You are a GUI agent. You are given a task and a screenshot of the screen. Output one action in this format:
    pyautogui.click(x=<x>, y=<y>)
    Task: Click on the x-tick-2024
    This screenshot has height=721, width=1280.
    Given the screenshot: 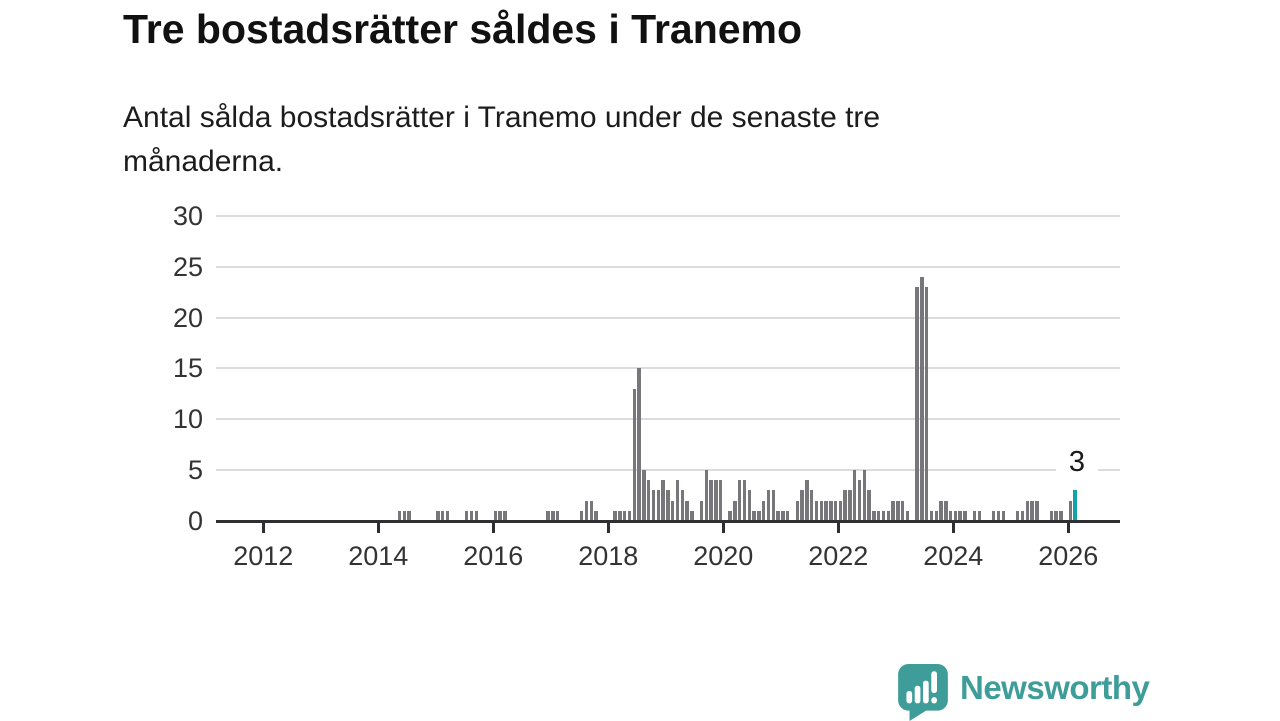 What is the action you would take?
    pyautogui.click(x=953, y=528)
    